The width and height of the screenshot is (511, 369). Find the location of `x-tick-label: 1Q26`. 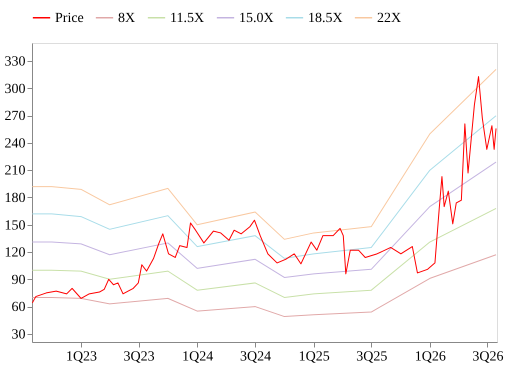

x-tick-label: 1Q26 is located at coordinates (430, 357).